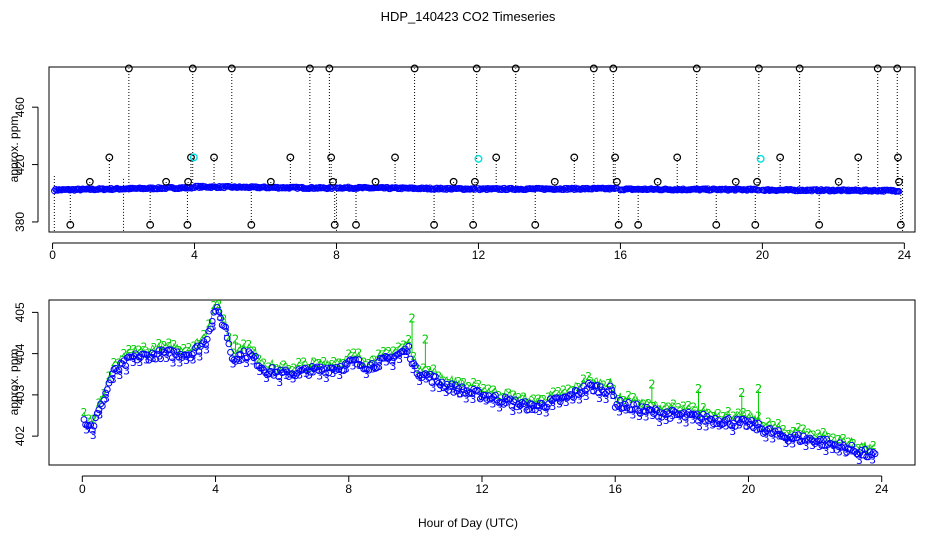  I want to click on top-y-axis-label: approx. ppm, so click(14, 149).